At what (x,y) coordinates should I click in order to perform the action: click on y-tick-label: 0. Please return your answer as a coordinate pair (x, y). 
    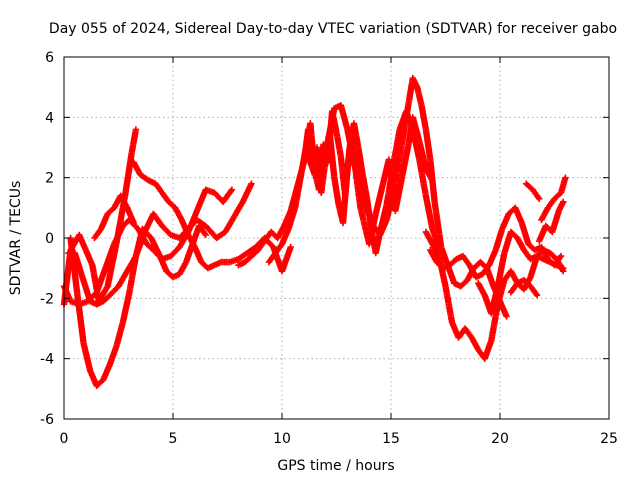
    Looking at the image, I should click on (49, 239).